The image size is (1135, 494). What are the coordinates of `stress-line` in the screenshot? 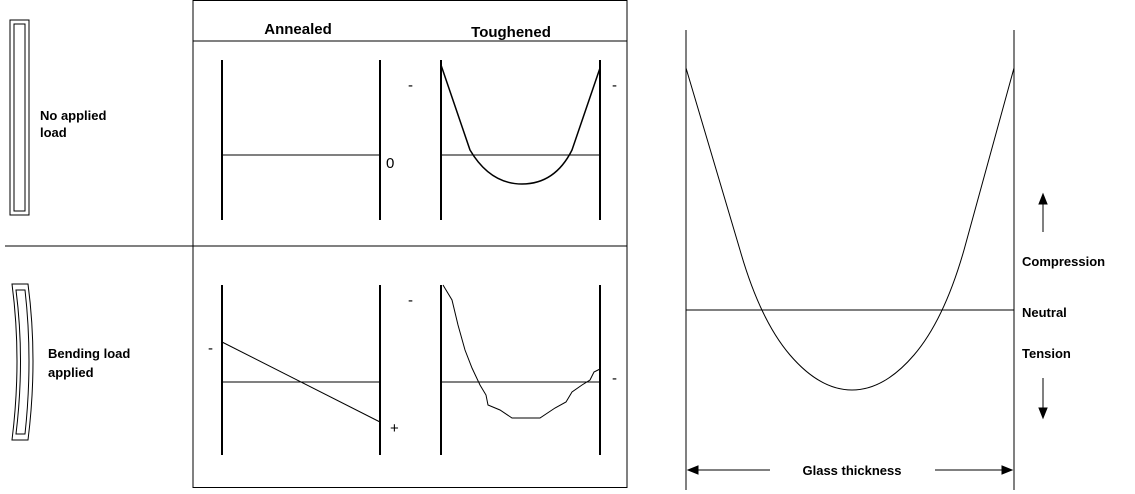 It's located at (301, 382).